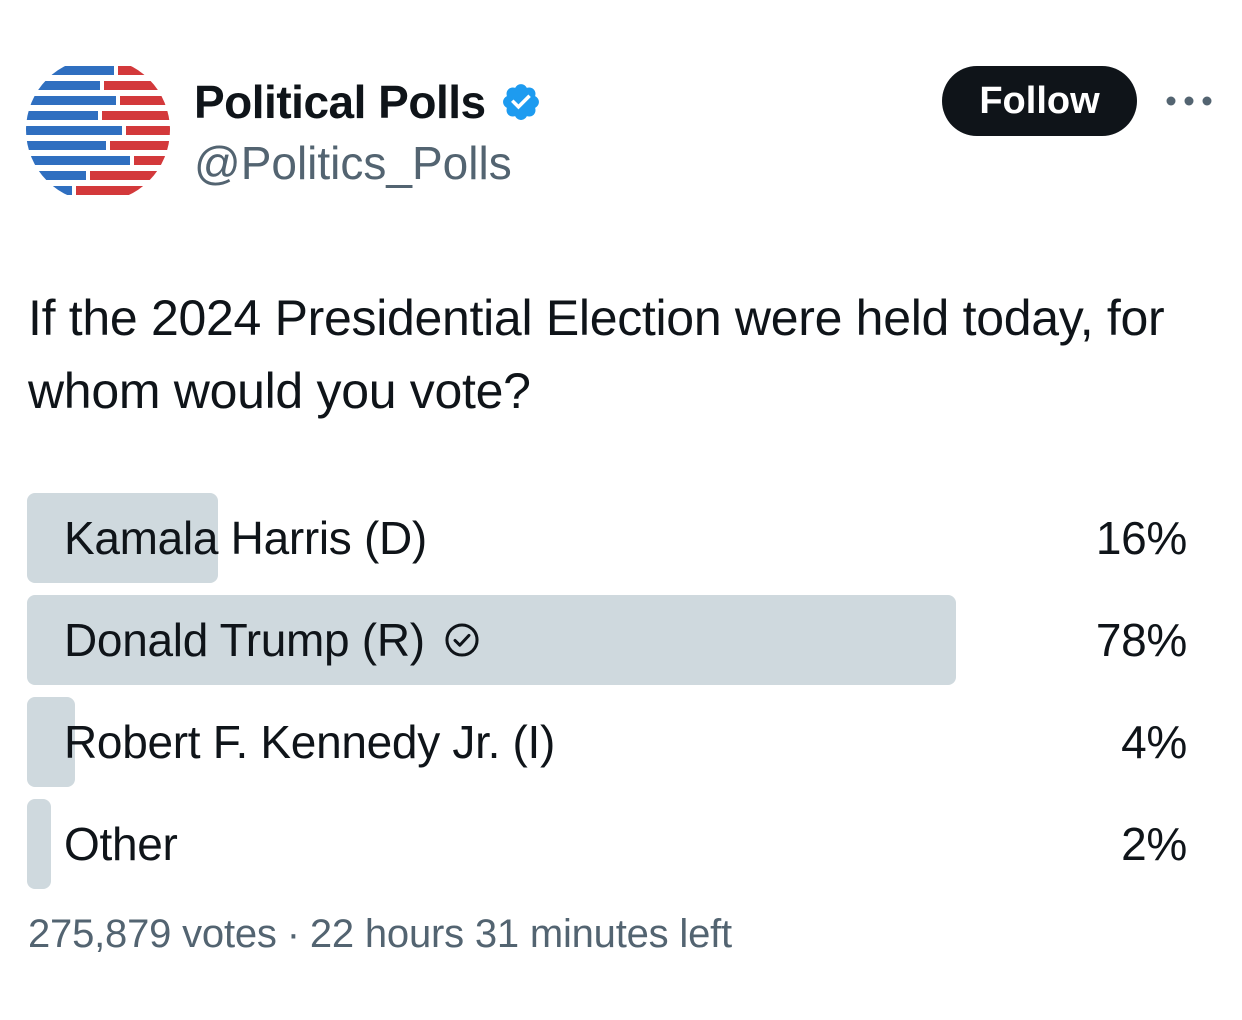  I want to click on poll-option-label: Robert F. Kennedy Jr. (I), so click(310, 742).